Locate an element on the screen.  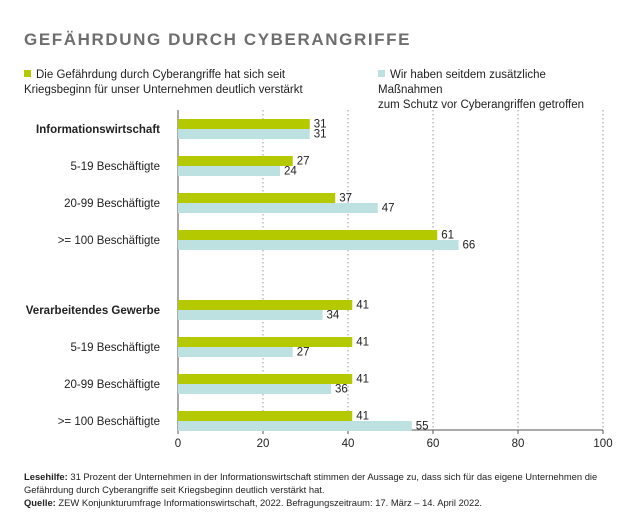
category-label-5: 5-19 Beschäftigte is located at coordinates (115, 348).